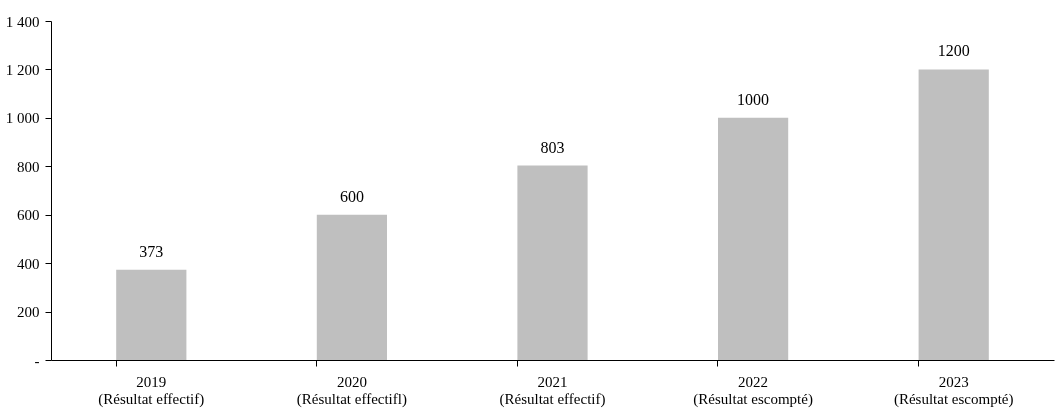  I want to click on data-label: 1200, so click(953, 51).